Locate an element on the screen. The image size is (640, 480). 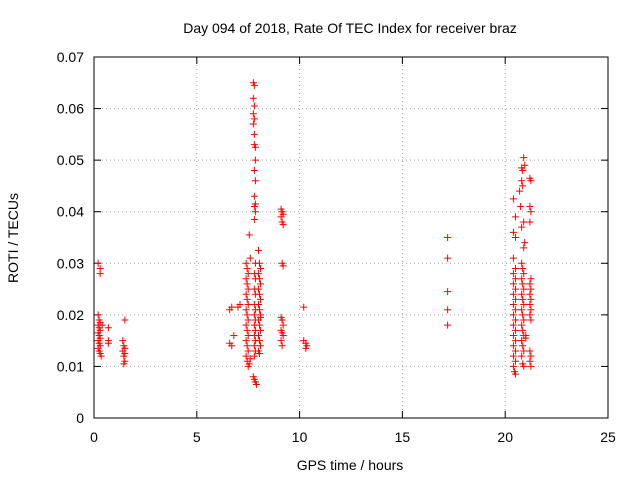
y-tick-label: 0.07 is located at coordinates (70, 57).